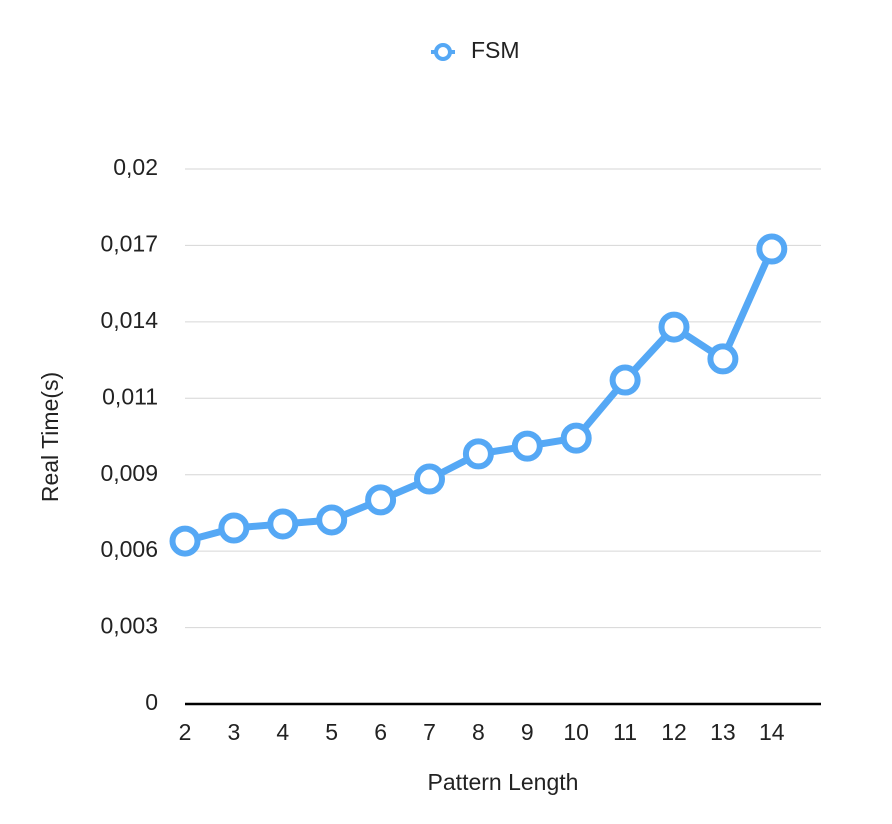  I want to click on x-tick-label: 4, so click(282, 732).